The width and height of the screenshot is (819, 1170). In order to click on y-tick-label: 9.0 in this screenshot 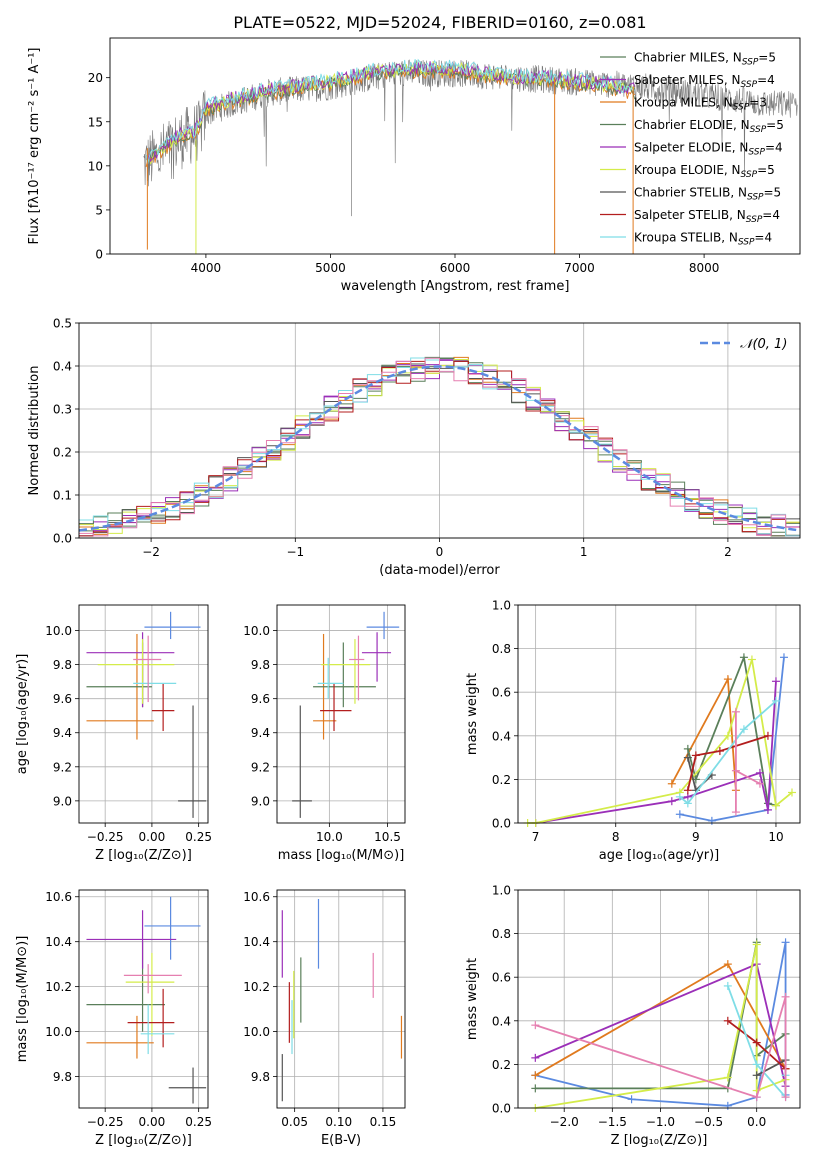, I will do `click(62, 801)`.